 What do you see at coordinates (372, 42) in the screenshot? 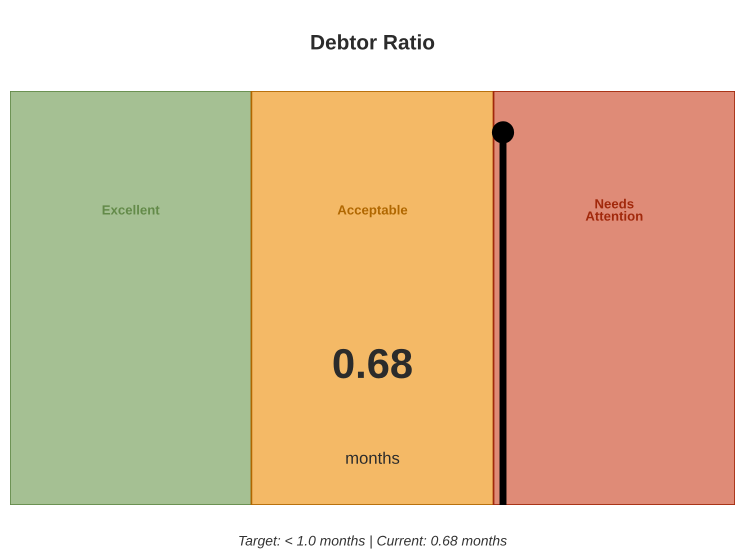
I see `chart-title: Debtor Ratio` at bounding box center [372, 42].